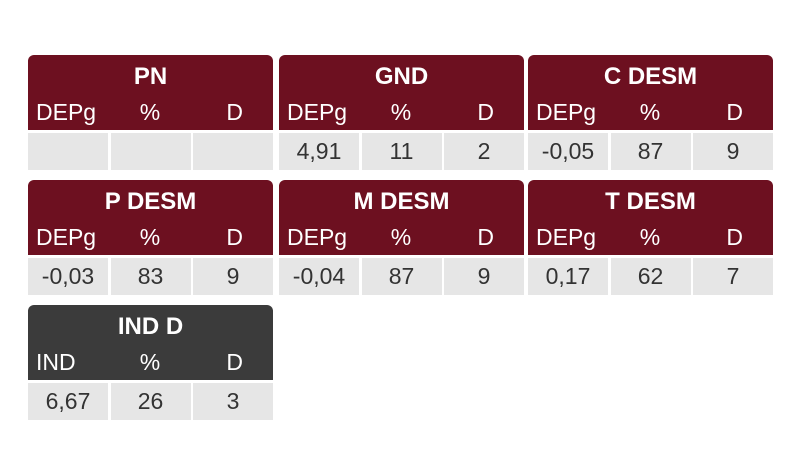 The width and height of the screenshot is (800, 468). Describe the element at coordinates (568, 276) in the screenshot. I see `value-cell: 0,17` at that location.